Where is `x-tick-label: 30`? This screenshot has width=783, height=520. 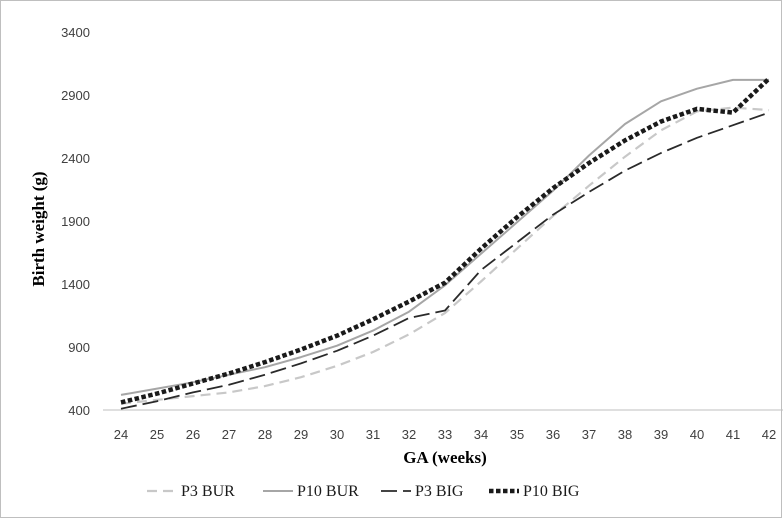 x-tick-label: 30 is located at coordinates (337, 434).